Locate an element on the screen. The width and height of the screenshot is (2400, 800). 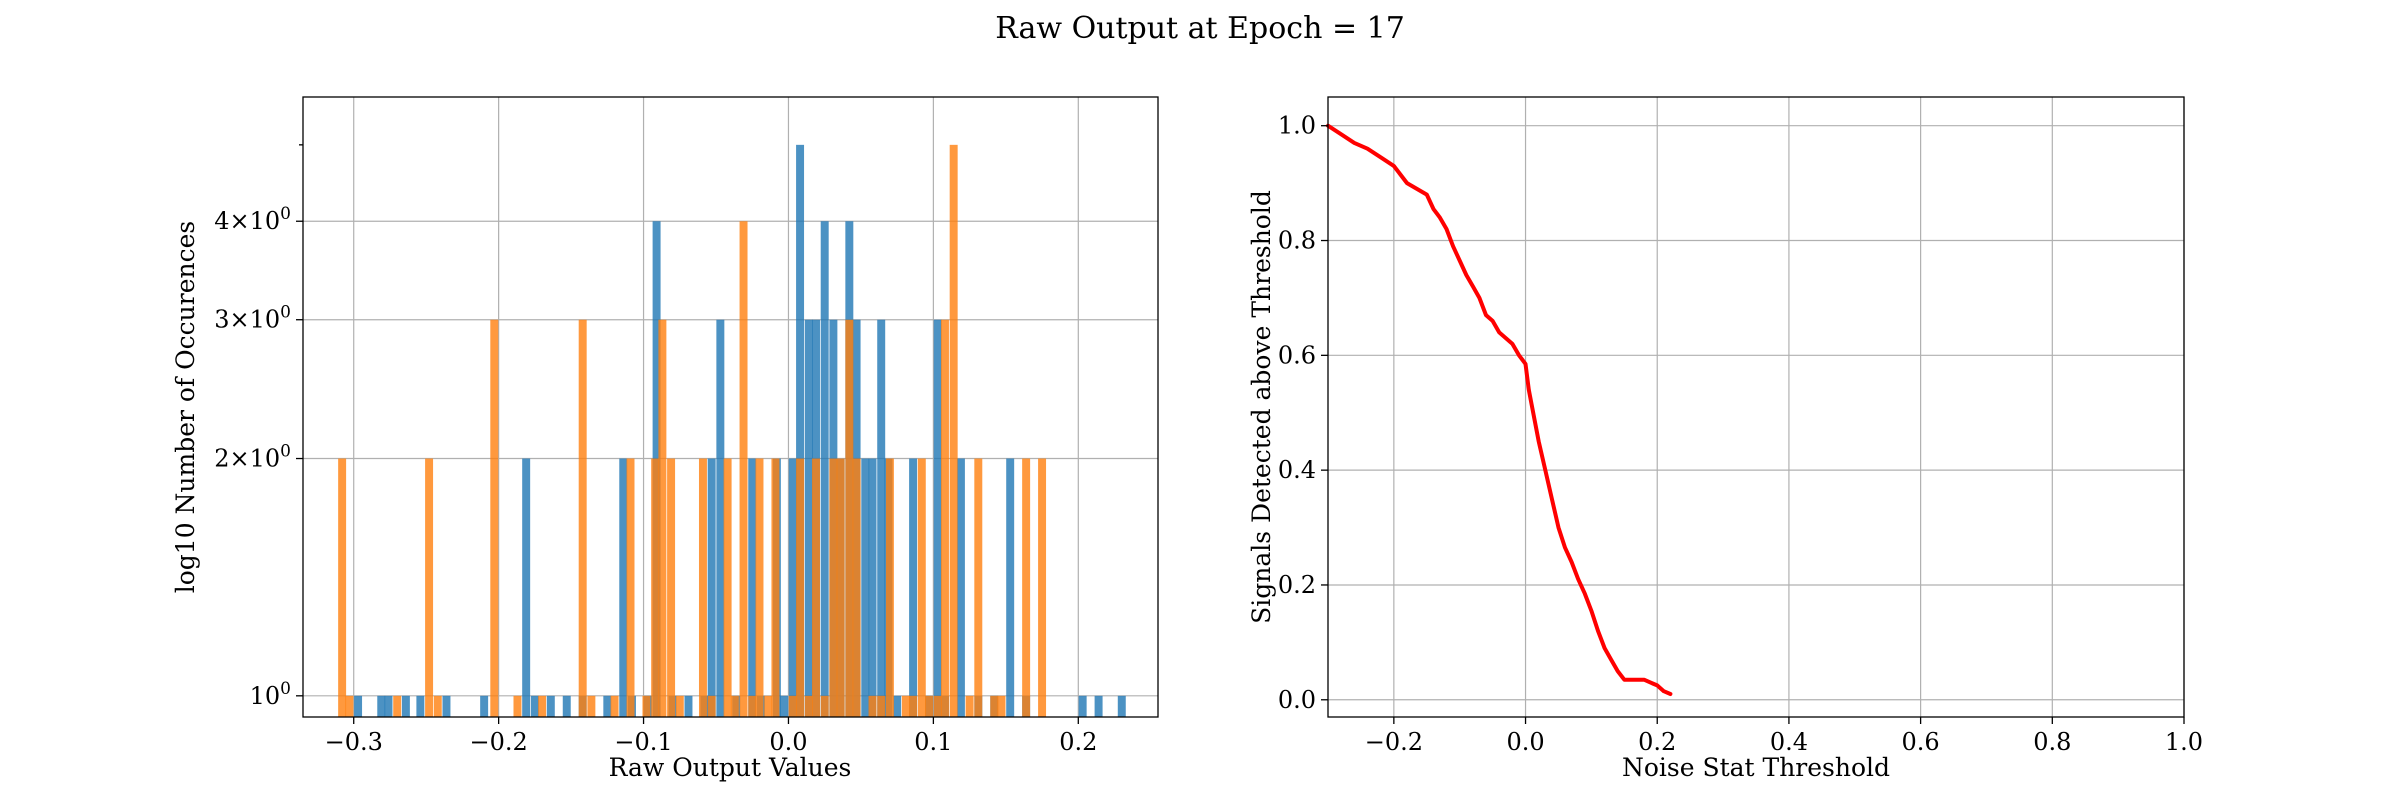
histogram-x-tick-label: −0.3 is located at coordinates (354, 742).